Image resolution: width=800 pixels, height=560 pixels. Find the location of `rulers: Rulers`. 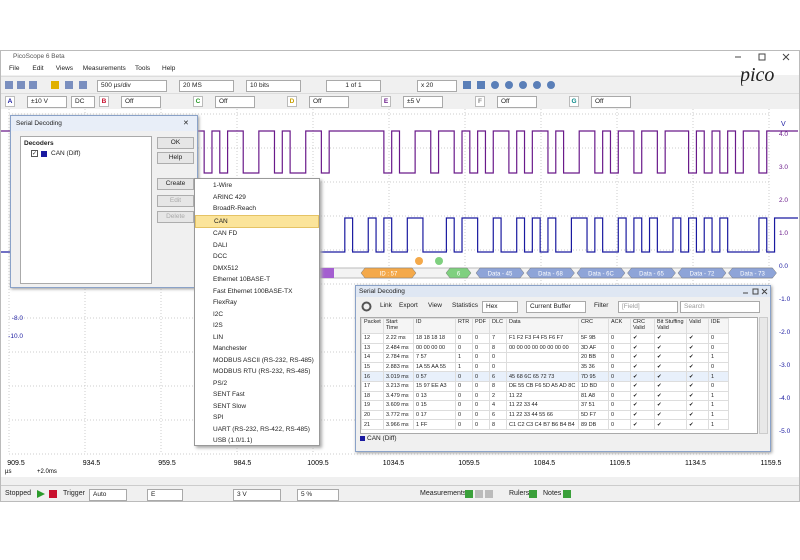

rulers: Rulers is located at coordinates (519, 493).